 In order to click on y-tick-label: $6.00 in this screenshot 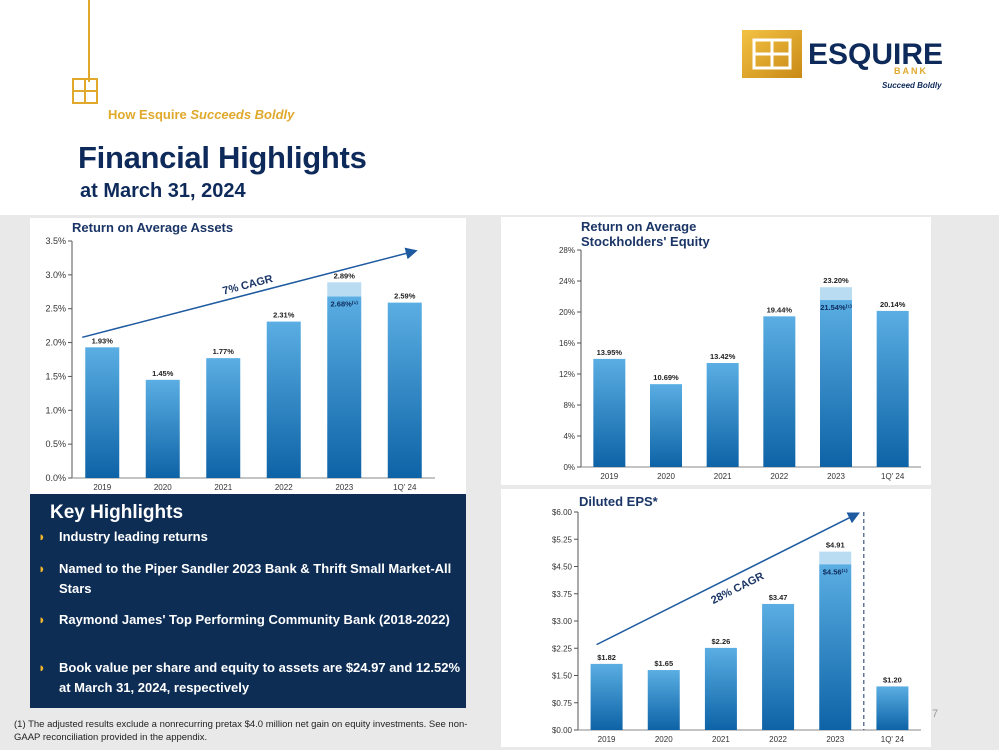, I will do `click(562, 512)`.